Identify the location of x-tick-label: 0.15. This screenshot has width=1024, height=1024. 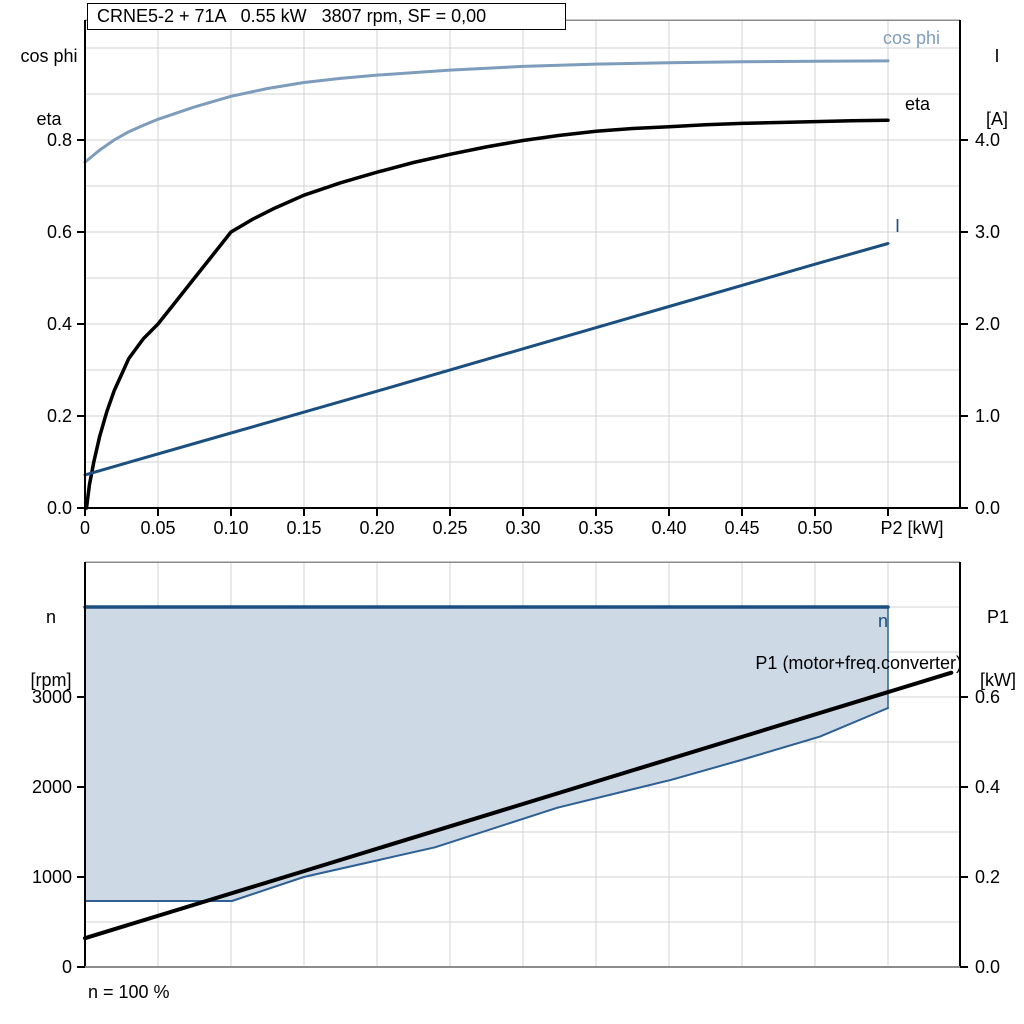
(303, 528).